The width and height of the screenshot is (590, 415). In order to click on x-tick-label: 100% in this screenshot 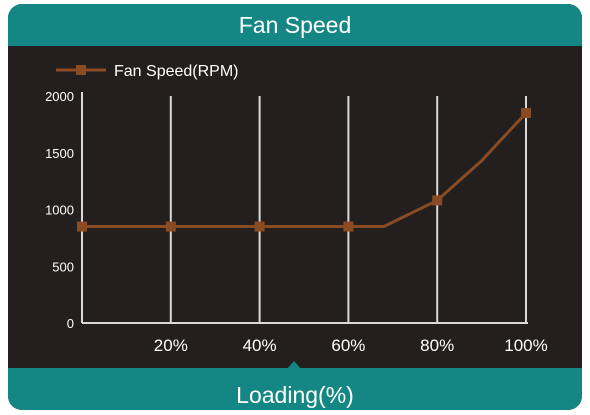, I will do `click(525, 345)`.